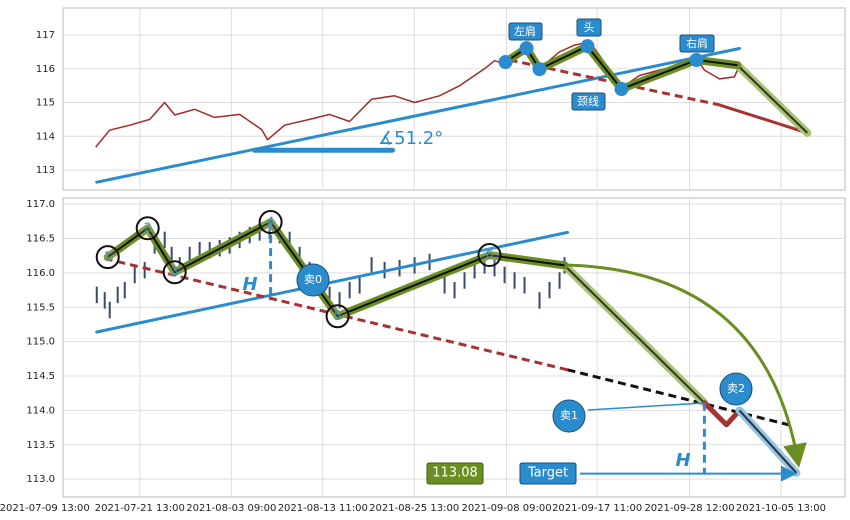  Describe the element at coordinates (597, 508) in the screenshot. I see `x-tick-label: 2021-09-17 11:00` at that location.